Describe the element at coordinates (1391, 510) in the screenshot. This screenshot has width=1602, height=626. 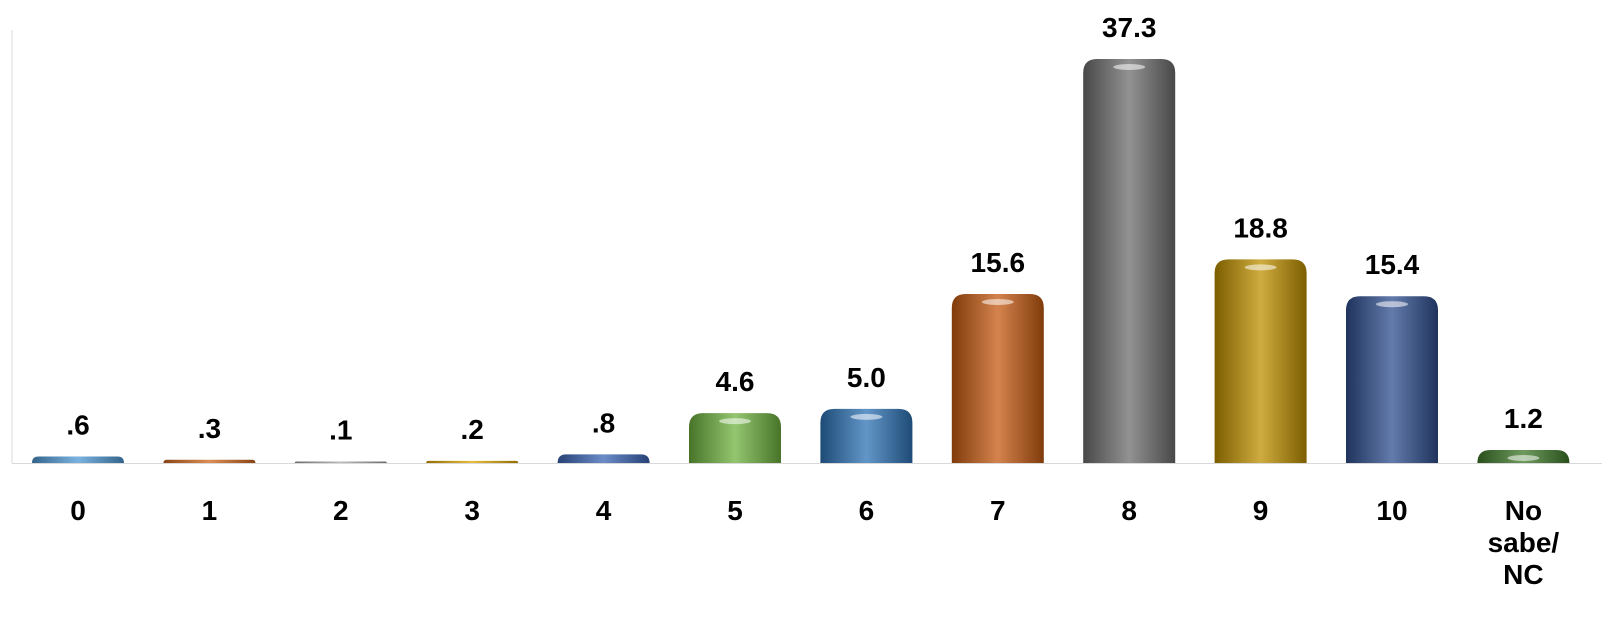
I see `category-label: 10` at that location.